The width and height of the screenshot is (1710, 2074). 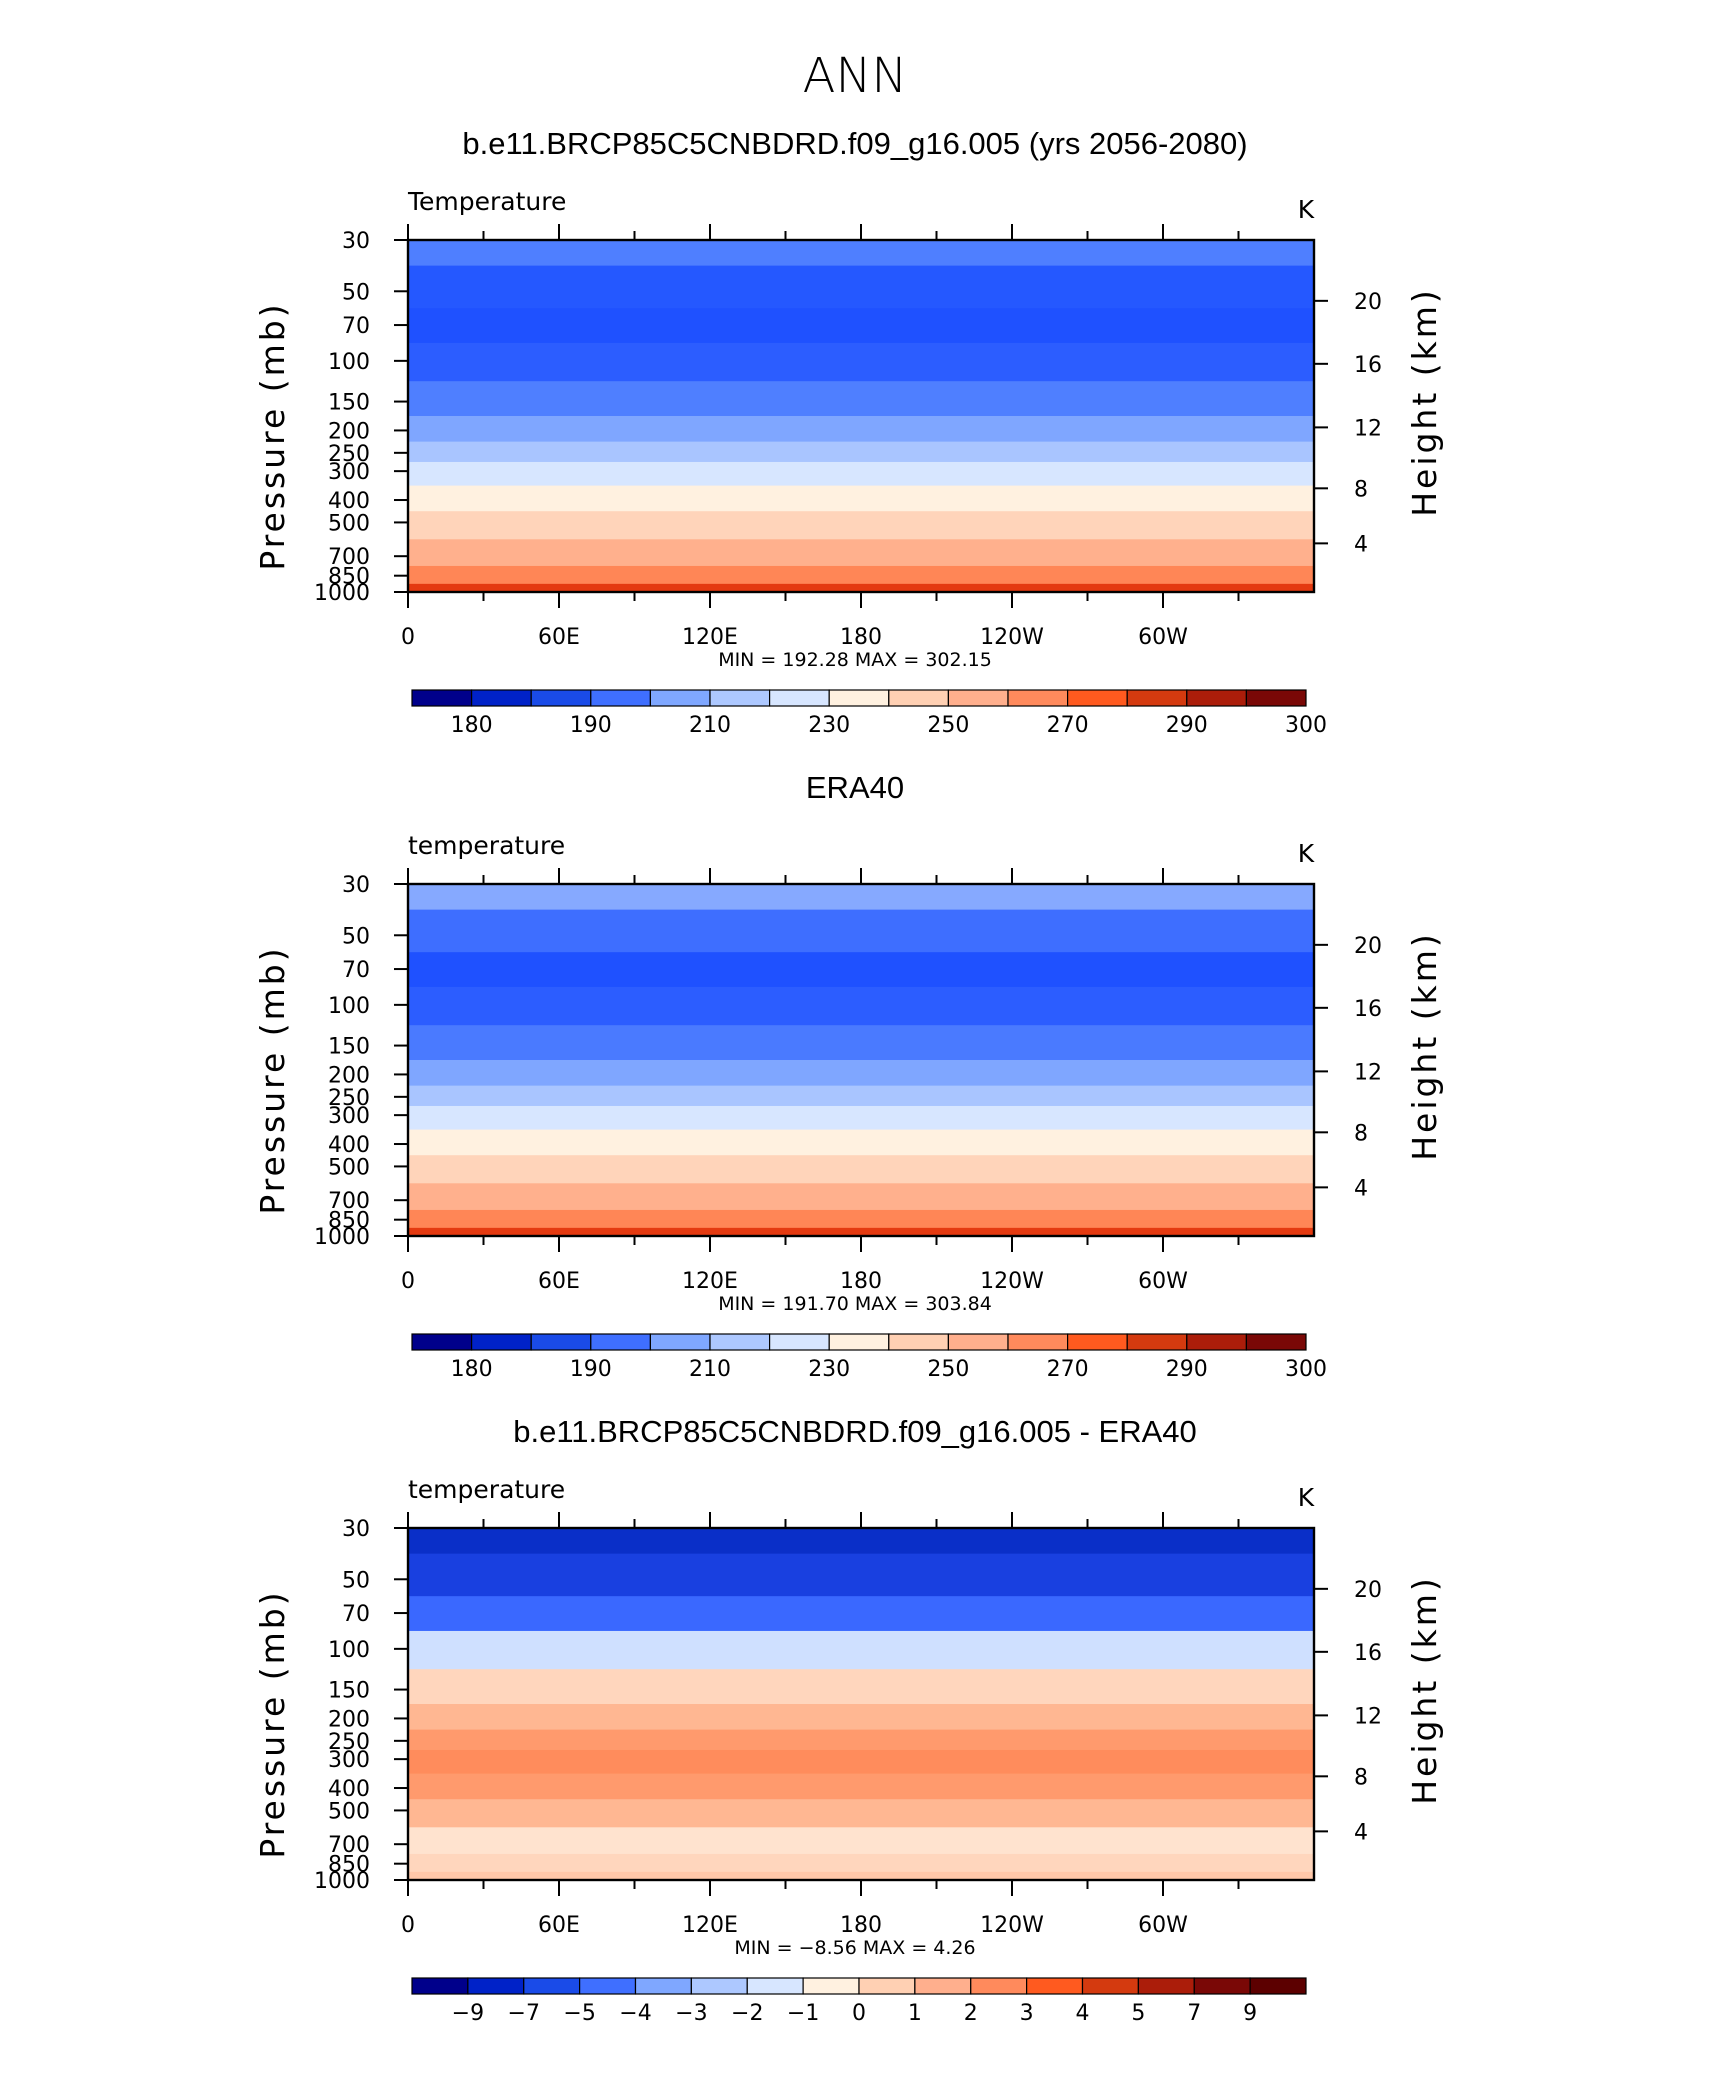 What do you see at coordinates (855, 1304) in the screenshot?
I see `min-max-label: MIN = 191.70 MAX = 303.84` at bounding box center [855, 1304].